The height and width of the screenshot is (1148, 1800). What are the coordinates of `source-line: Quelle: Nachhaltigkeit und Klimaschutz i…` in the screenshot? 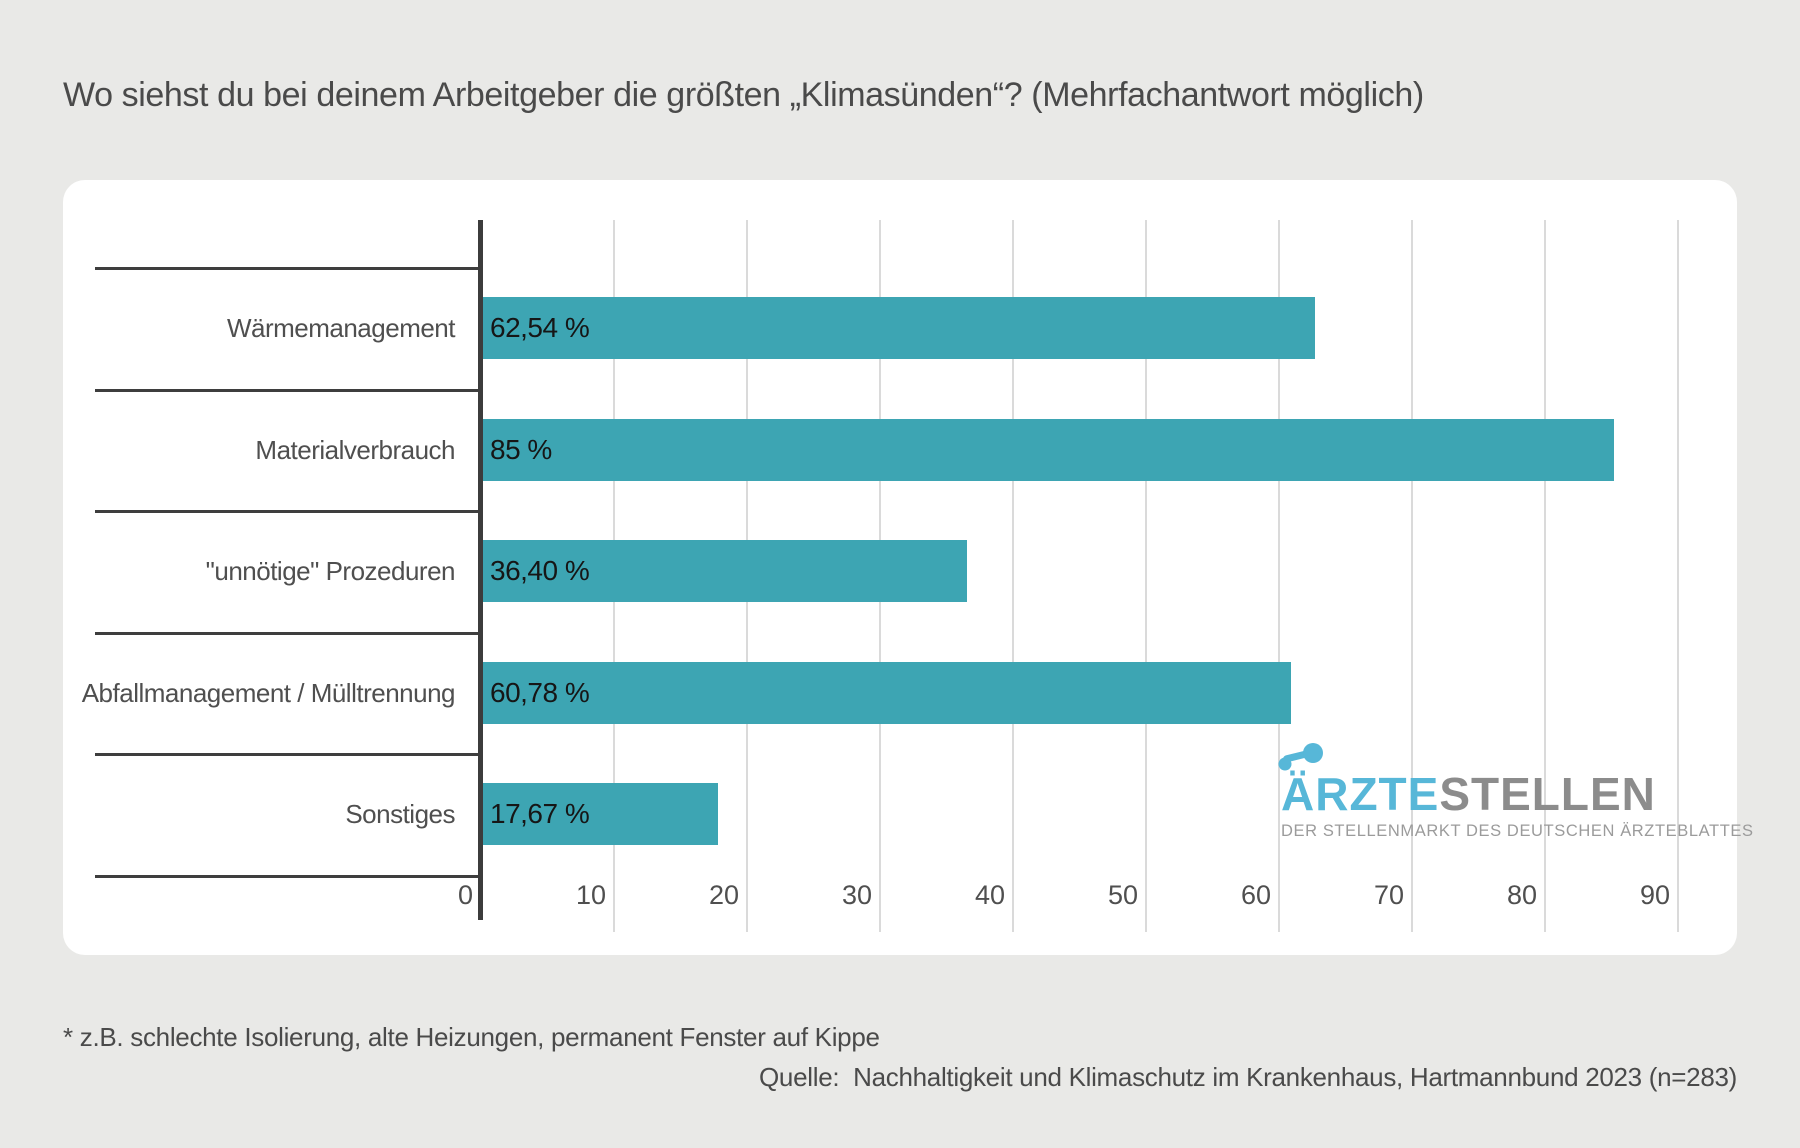 It's located at (1248, 1077).